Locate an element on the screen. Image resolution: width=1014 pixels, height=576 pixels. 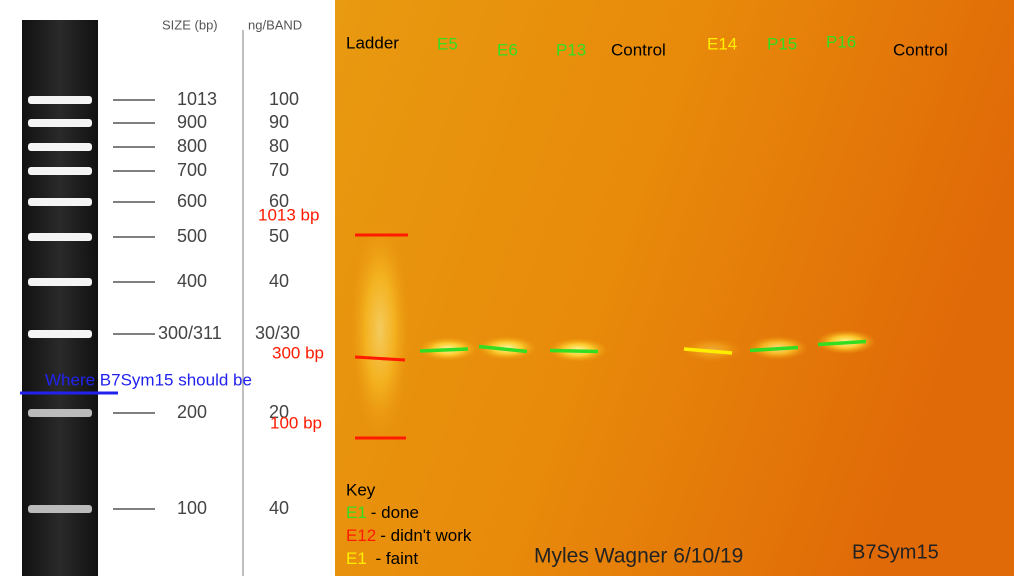
marker-line is located at coordinates (380, 358).